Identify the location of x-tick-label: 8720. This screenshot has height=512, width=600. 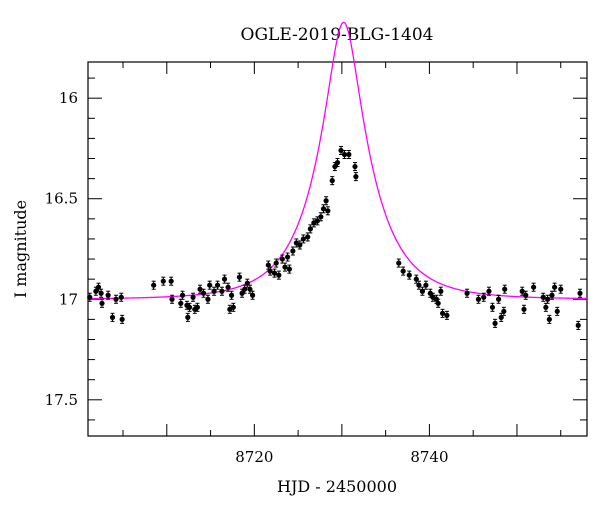
(254, 457).